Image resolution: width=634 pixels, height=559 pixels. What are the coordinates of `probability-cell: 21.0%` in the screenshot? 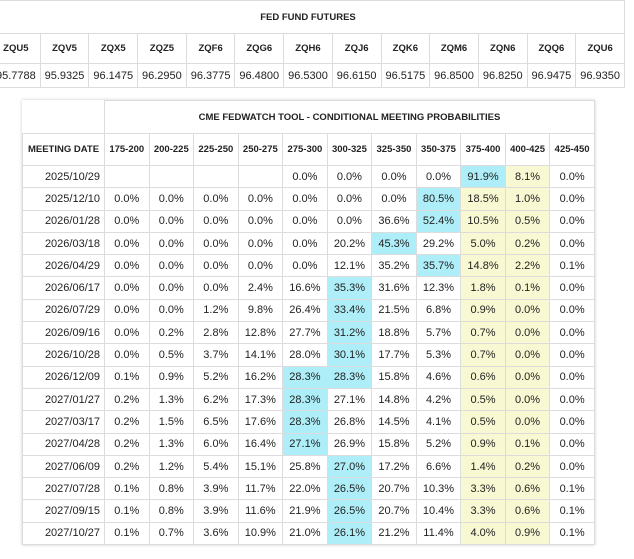 It's located at (305, 533).